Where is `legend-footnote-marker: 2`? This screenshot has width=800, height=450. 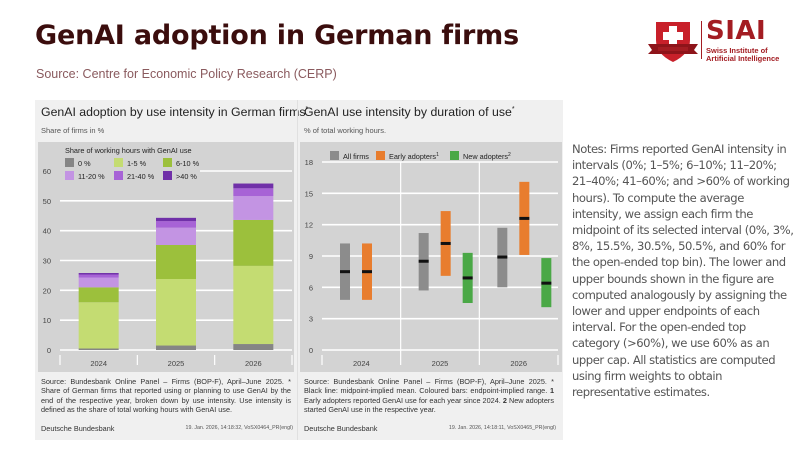
legend-footnote-marker: 2 is located at coordinates (509, 155).